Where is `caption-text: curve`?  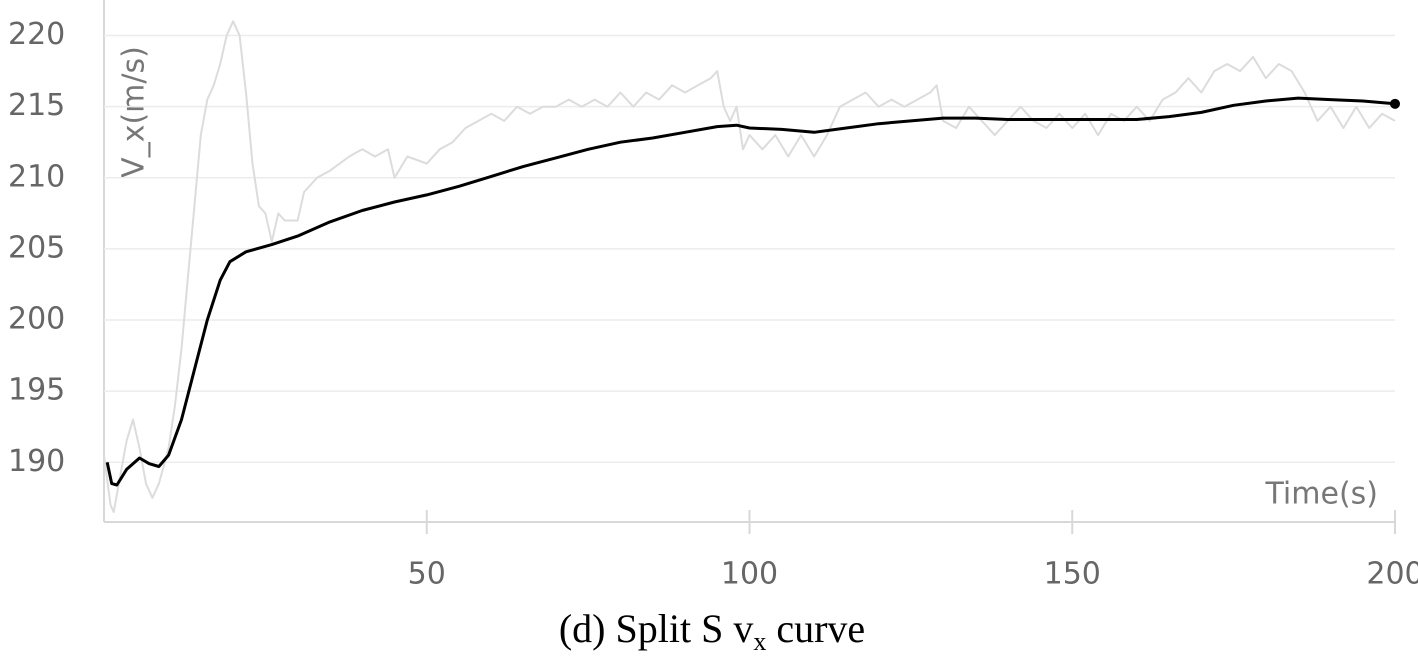 caption-text: curve is located at coordinates (815, 628).